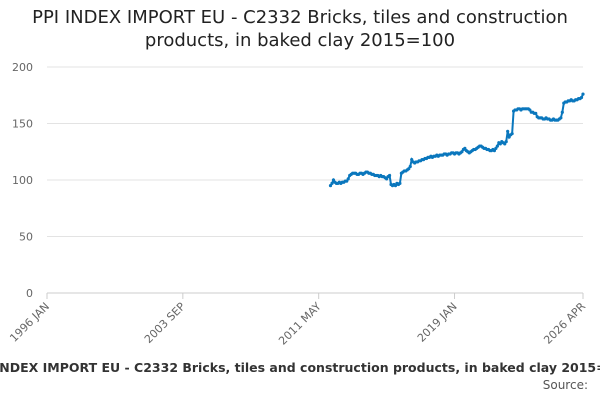 Image resolution: width=600 pixels, height=400 pixels. What do you see at coordinates (564, 323) in the screenshot?
I see `x-tick-label: 2026 APR` at bounding box center [564, 323].